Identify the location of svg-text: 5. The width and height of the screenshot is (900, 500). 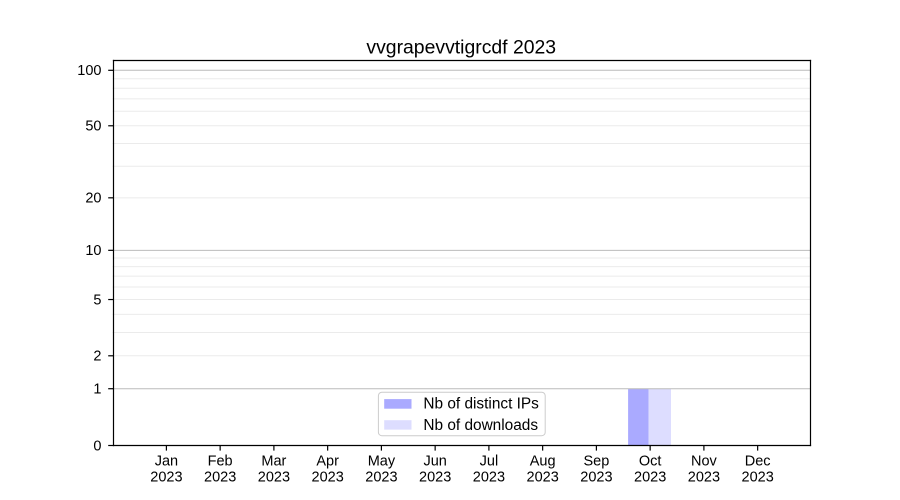
(97, 300).